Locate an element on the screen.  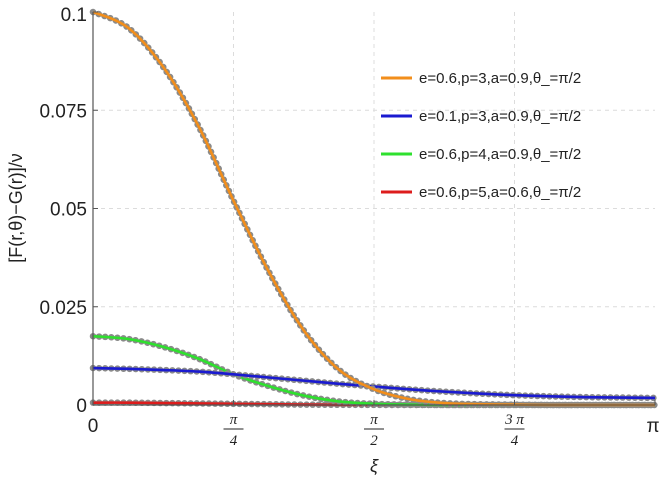
legend-entry: e=0.6,p=4,a=0.9,θ_=π/2 is located at coordinates (481, 154).